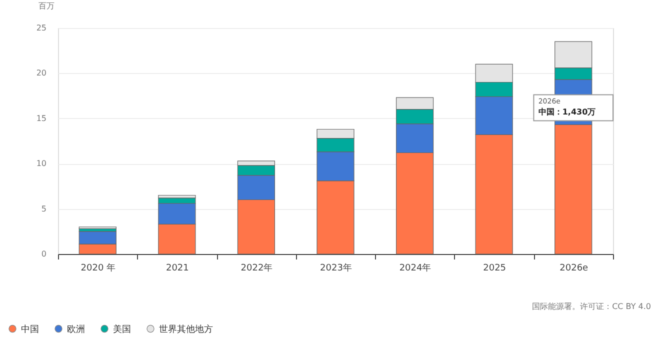  Describe the element at coordinates (43, 209) in the screenshot. I see `y-tick-label: 5` at that location.